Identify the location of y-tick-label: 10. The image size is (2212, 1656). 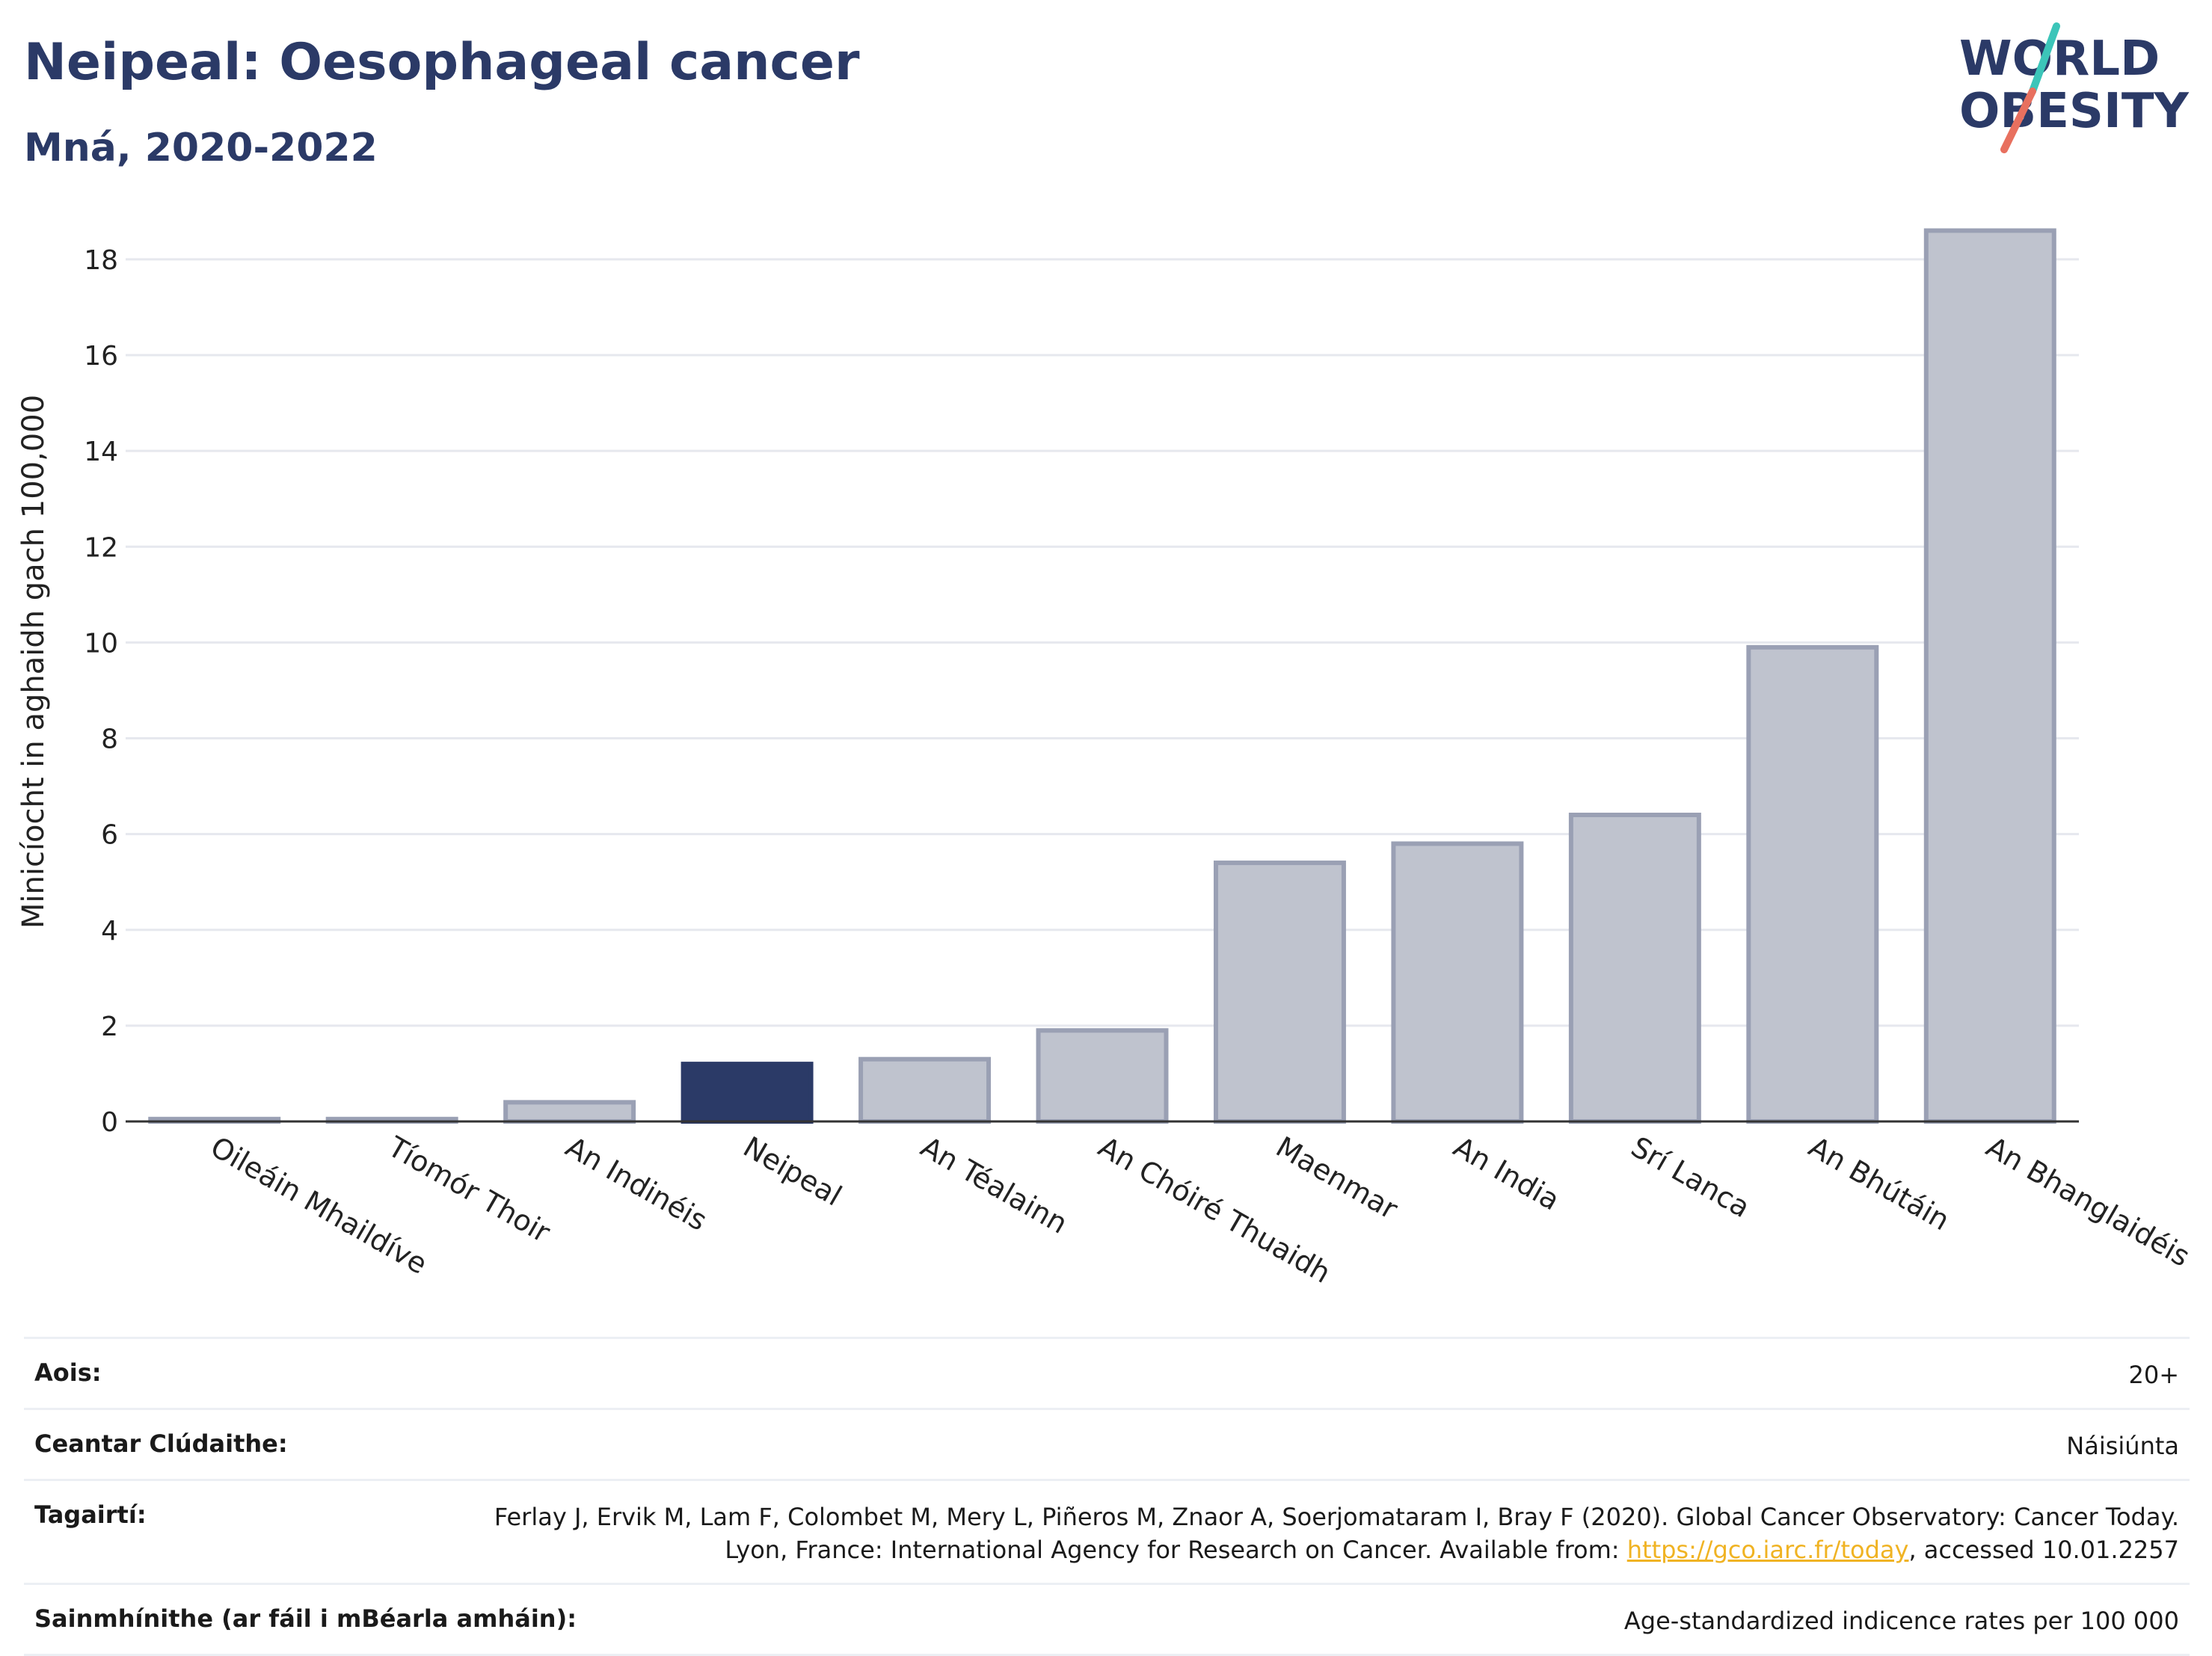
(101, 643).